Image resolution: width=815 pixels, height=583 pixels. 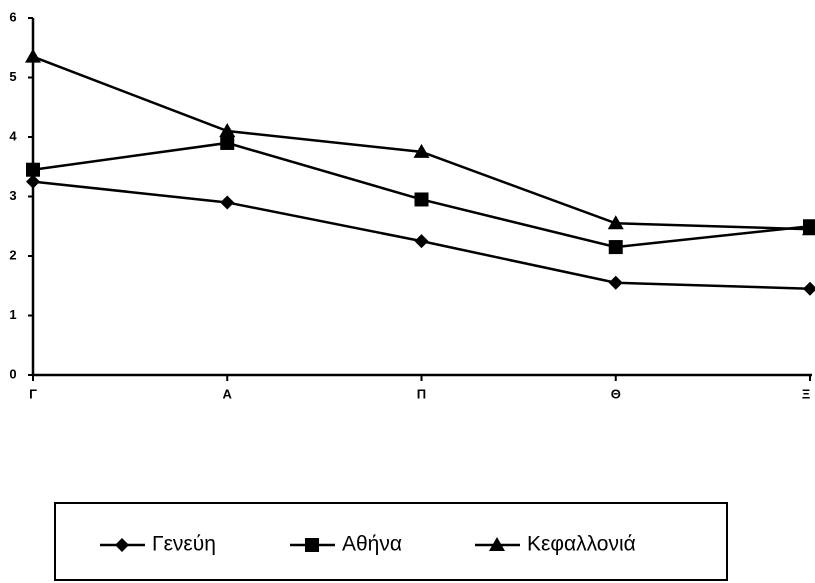 I want to click on y-tick-label: 5, so click(x=12, y=76).